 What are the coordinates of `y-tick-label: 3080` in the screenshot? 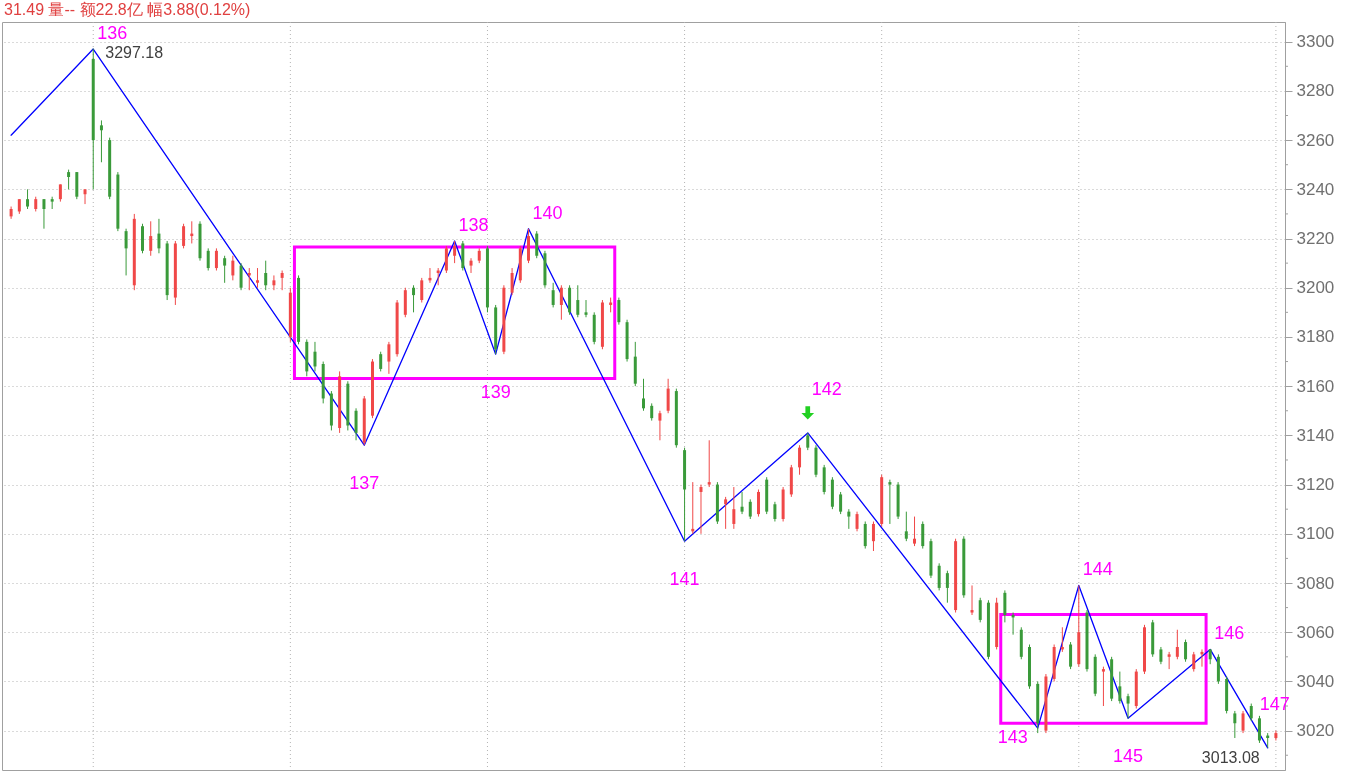 It's located at (1315, 583).